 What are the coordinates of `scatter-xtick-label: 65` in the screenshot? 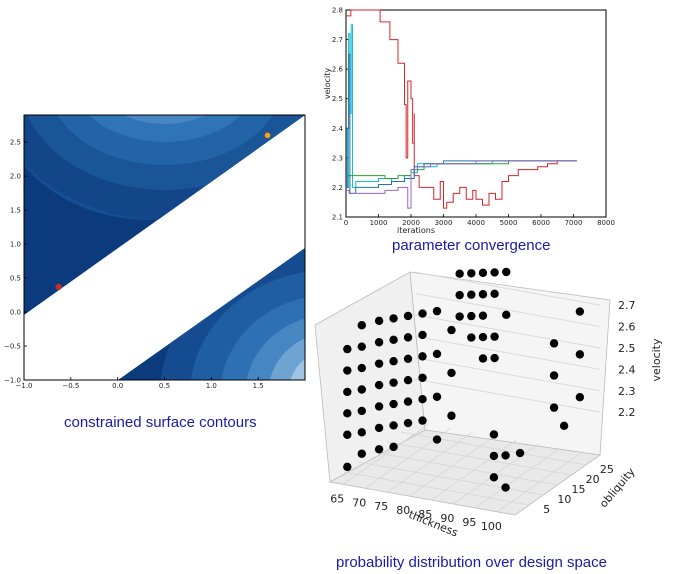 It's located at (337, 498).